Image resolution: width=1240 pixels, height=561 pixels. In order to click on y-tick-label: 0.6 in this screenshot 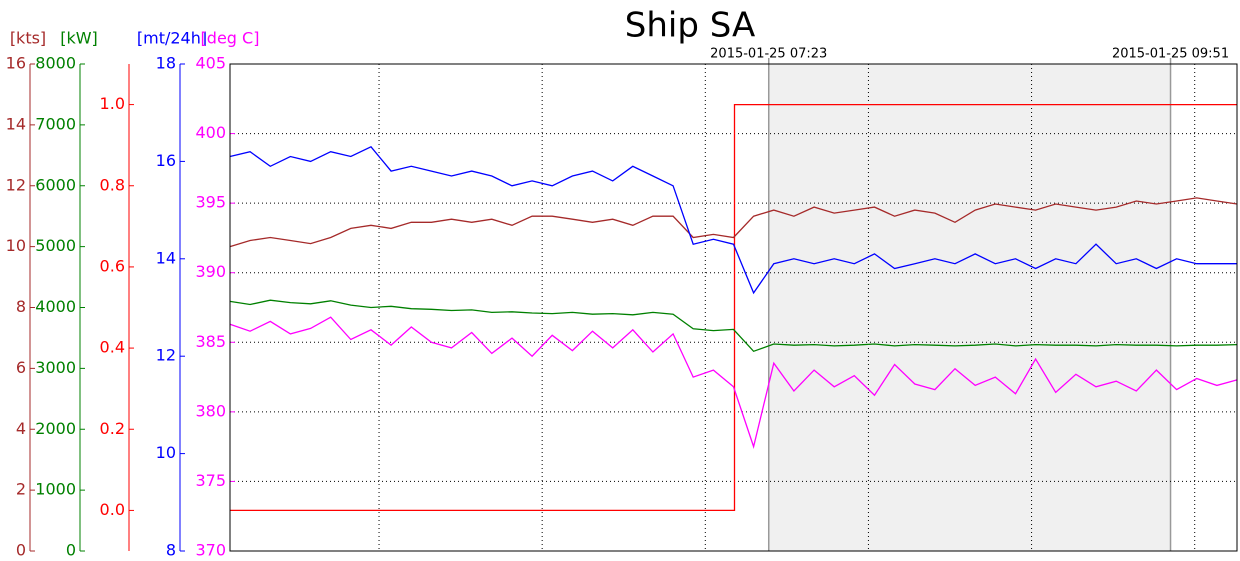, I will do `click(112, 265)`.